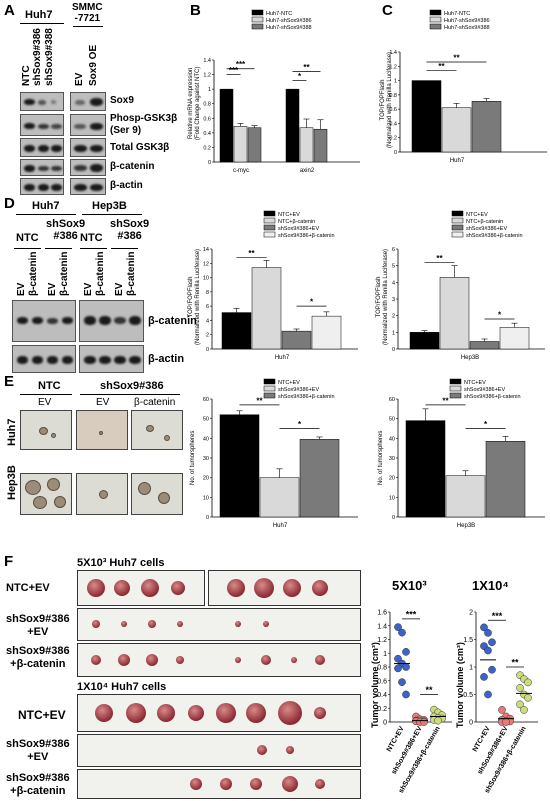 The image size is (550, 801). Describe the element at coordinates (409, 585) in the screenshot. I see `plot-f1-title: 5X10³` at that location.